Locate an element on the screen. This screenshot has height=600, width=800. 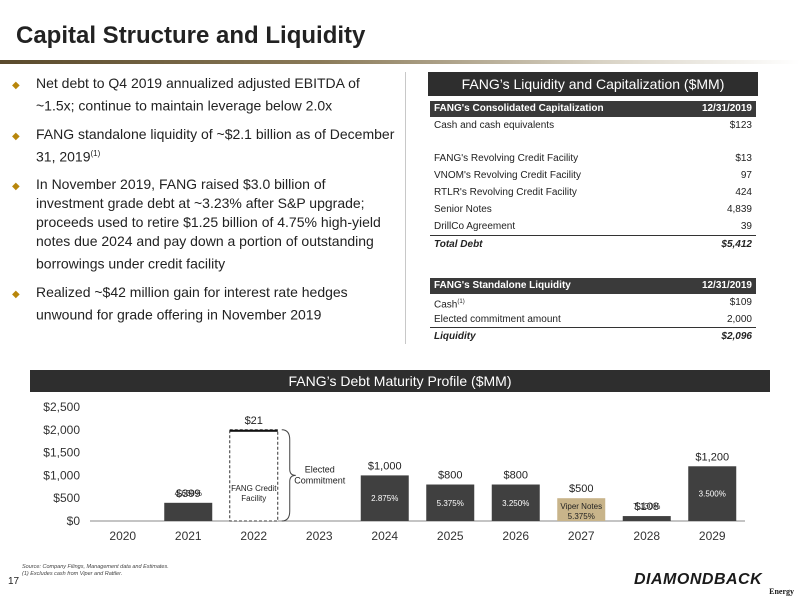
row-value: 4,839 is located at coordinates (739, 209).